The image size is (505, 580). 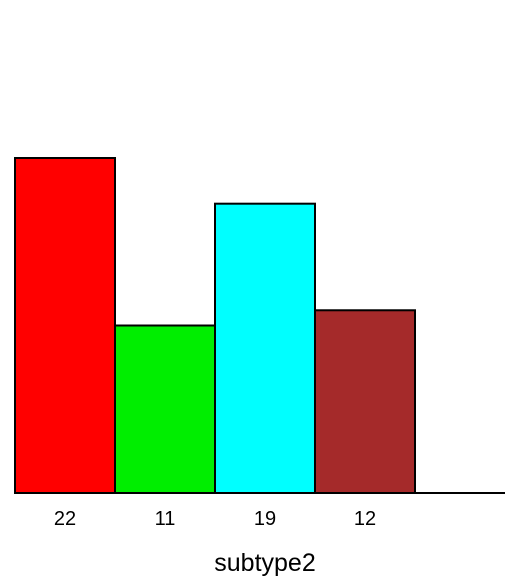 What do you see at coordinates (65, 519) in the screenshot?
I see `x-tick-label: 22` at bounding box center [65, 519].